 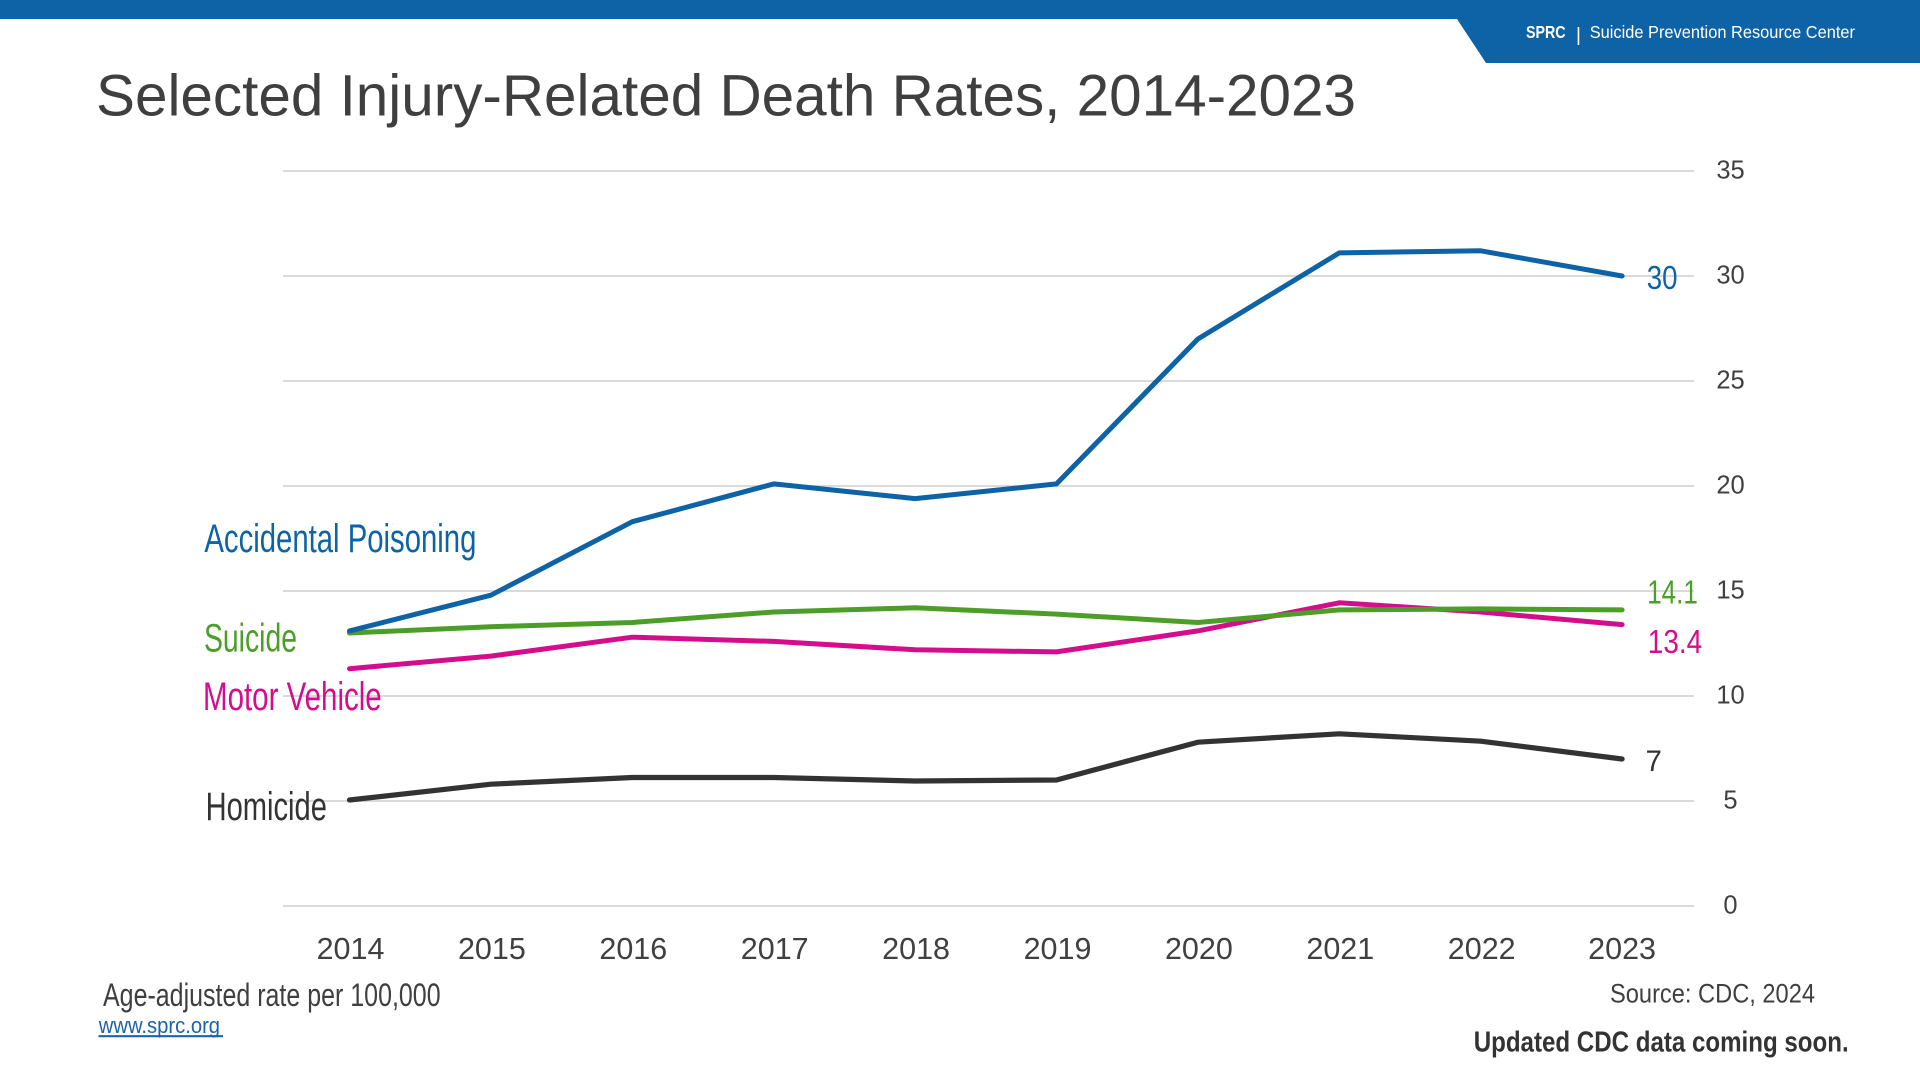 What do you see at coordinates (1675, 641) in the screenshot?
I see `svg-text: 13.4` at bounding box center [1675, 641].